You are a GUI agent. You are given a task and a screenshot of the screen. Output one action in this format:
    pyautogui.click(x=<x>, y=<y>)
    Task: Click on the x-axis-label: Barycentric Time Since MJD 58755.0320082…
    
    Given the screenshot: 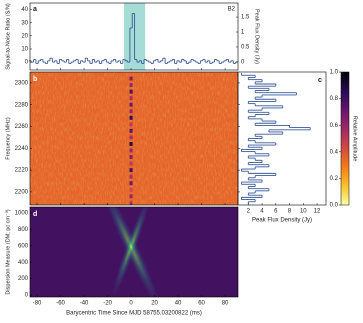 What is the action you would take?
    pyautogui.click(x=134, y=314)
    